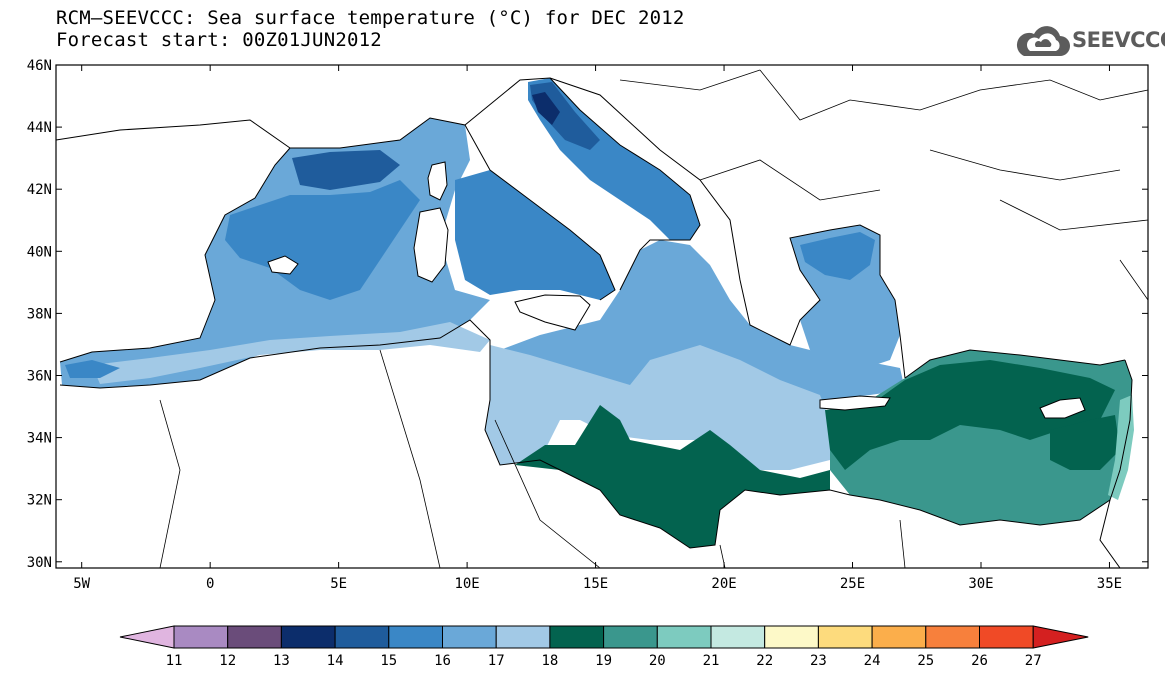 The width and height of the screenshot is (1165, 682). What do you see at coordinates (442, 661) in the screenshot?
I see `colorbar-label: 16` at bounding box center [442, 661].